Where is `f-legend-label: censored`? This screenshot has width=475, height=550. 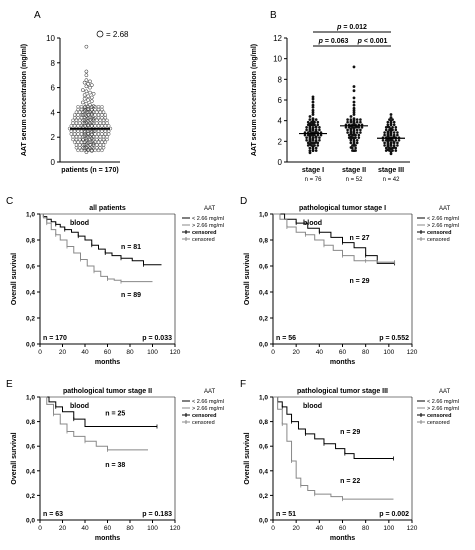
f-legend-label: censored is located at coordinates (439, 416).